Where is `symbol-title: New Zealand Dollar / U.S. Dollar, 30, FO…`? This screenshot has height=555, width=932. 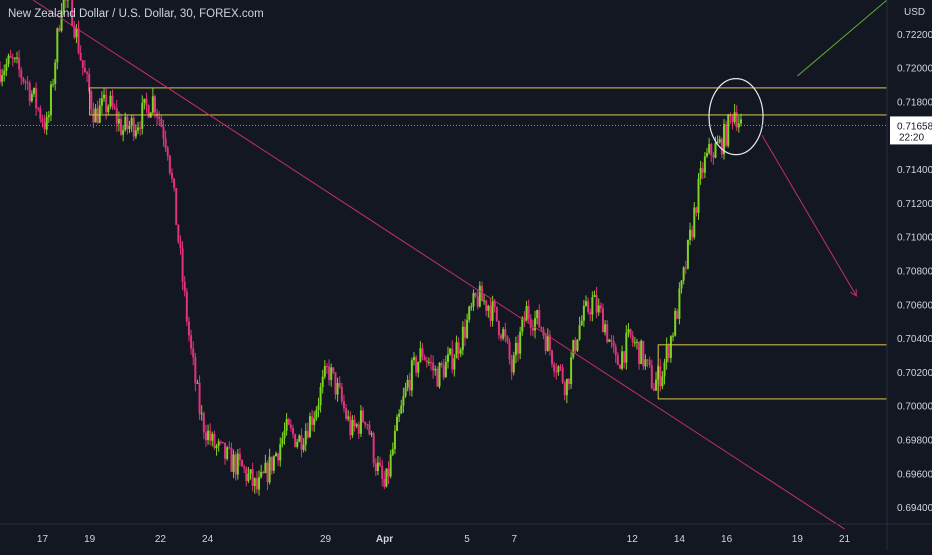 symbol-title: New Zealand Dollar / U.S. Dollar, 30, FO… is located at coordinates (136, 14).